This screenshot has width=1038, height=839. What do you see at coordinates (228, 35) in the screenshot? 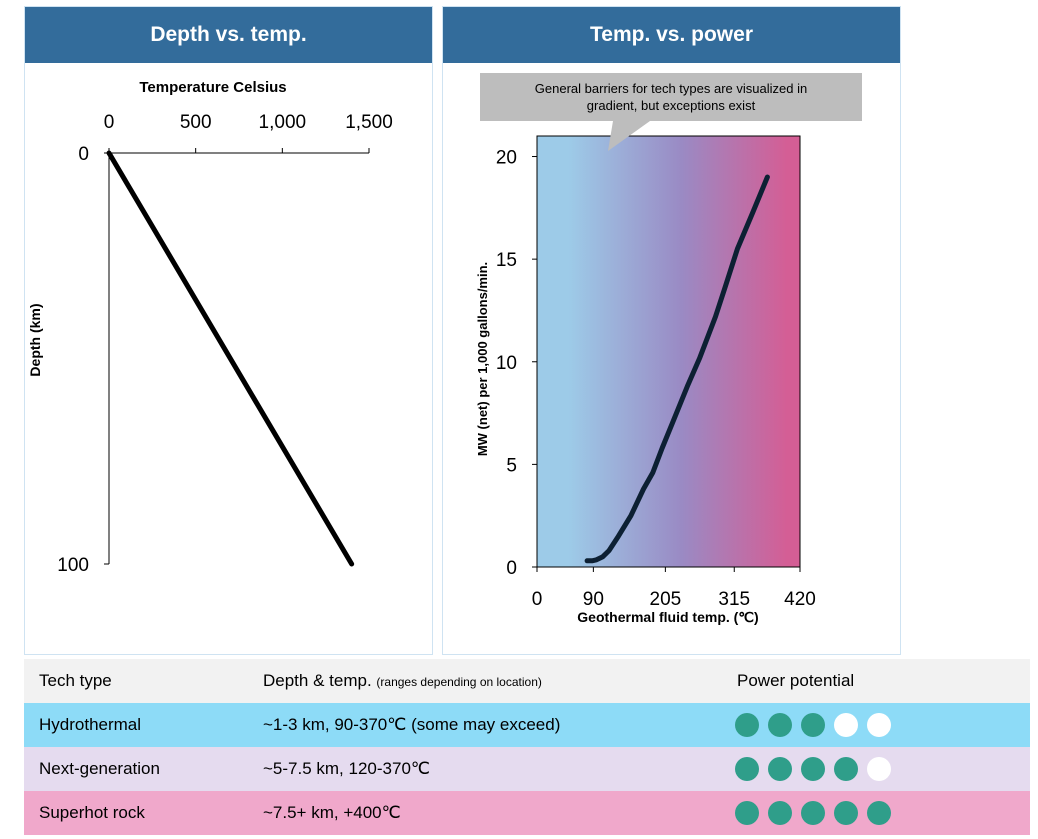
I see `depth-vs-temp-title: Depth vs. temp.` at bounding box center [228, 35].